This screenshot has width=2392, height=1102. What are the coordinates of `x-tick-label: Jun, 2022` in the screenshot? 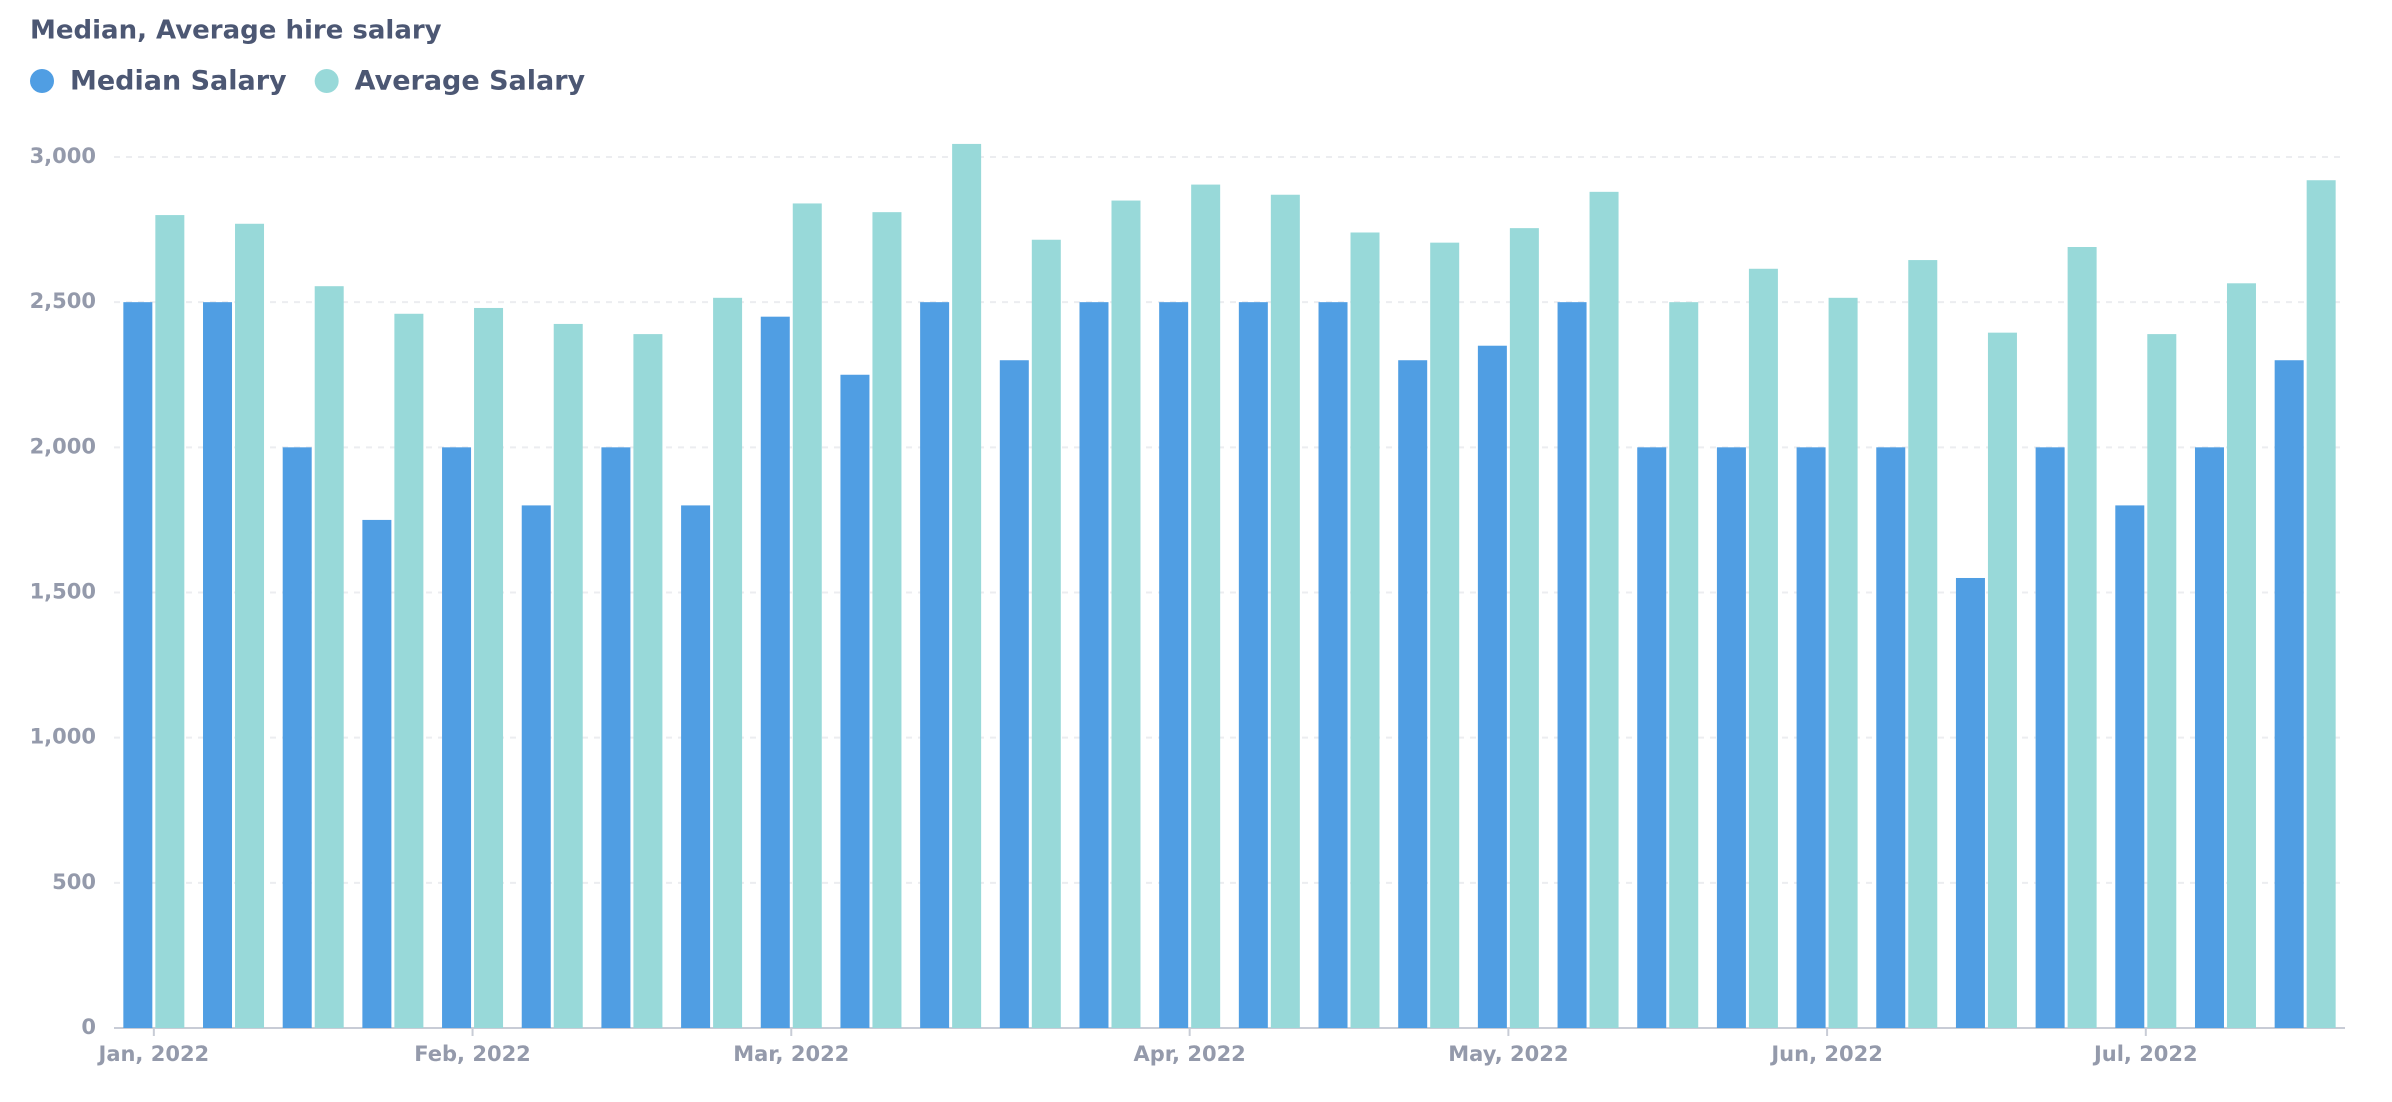 It's located at (1825, 1054).